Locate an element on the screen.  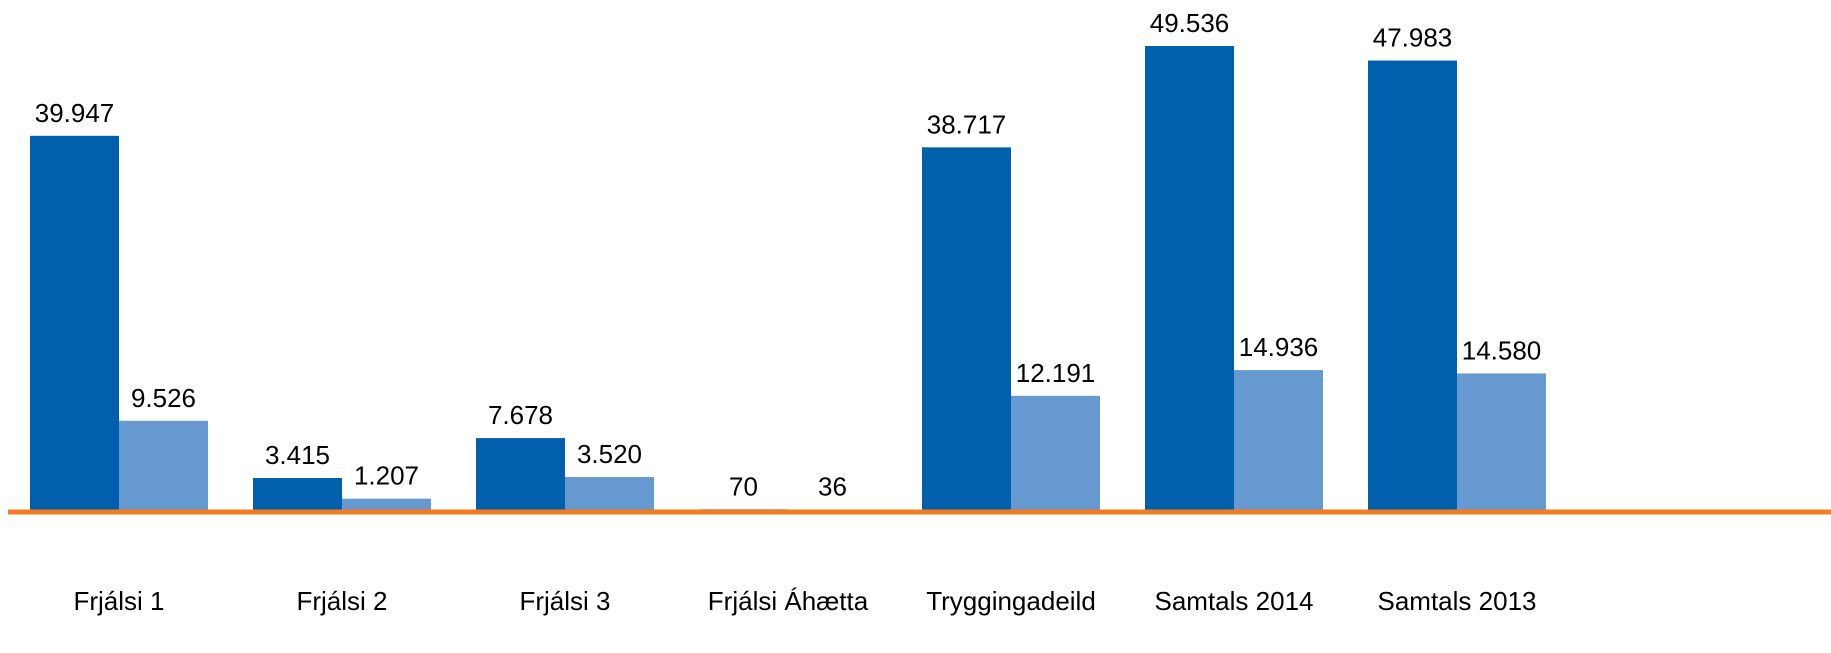
value-label: 14.936 is located at coordinates (1279, 347).